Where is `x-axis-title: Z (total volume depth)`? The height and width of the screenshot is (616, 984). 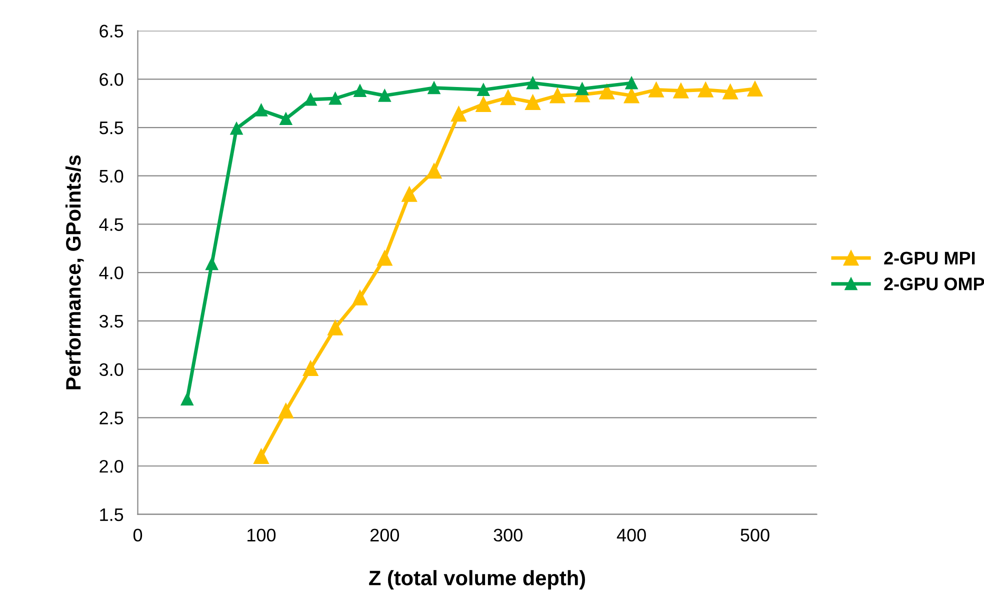 x-axis-title: Z (total volume depth) is located at coordinates (477, 580).